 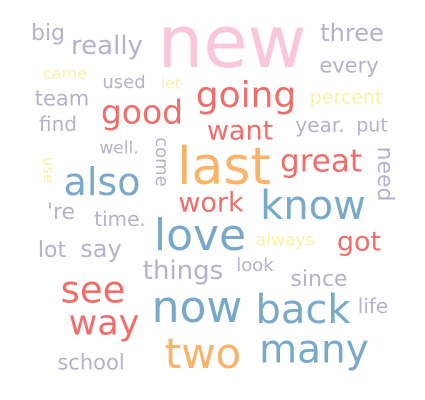 What do you see at coordinates (62, 98) in the screenshot?
I see `word-team: team` at bounding box center [62, 98].